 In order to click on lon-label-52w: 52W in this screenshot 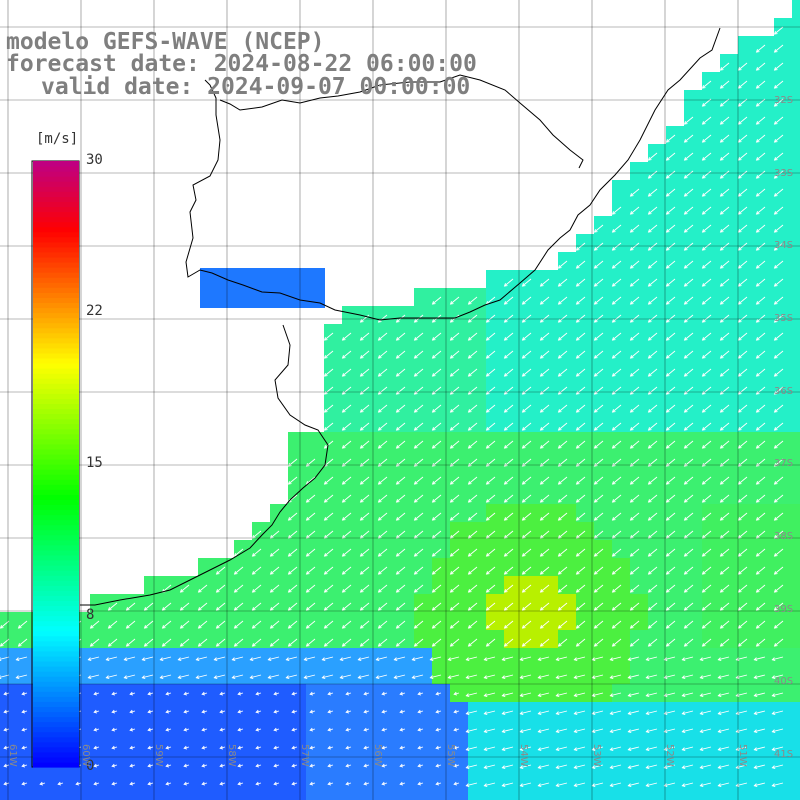, I will do `click(669, 755)`.